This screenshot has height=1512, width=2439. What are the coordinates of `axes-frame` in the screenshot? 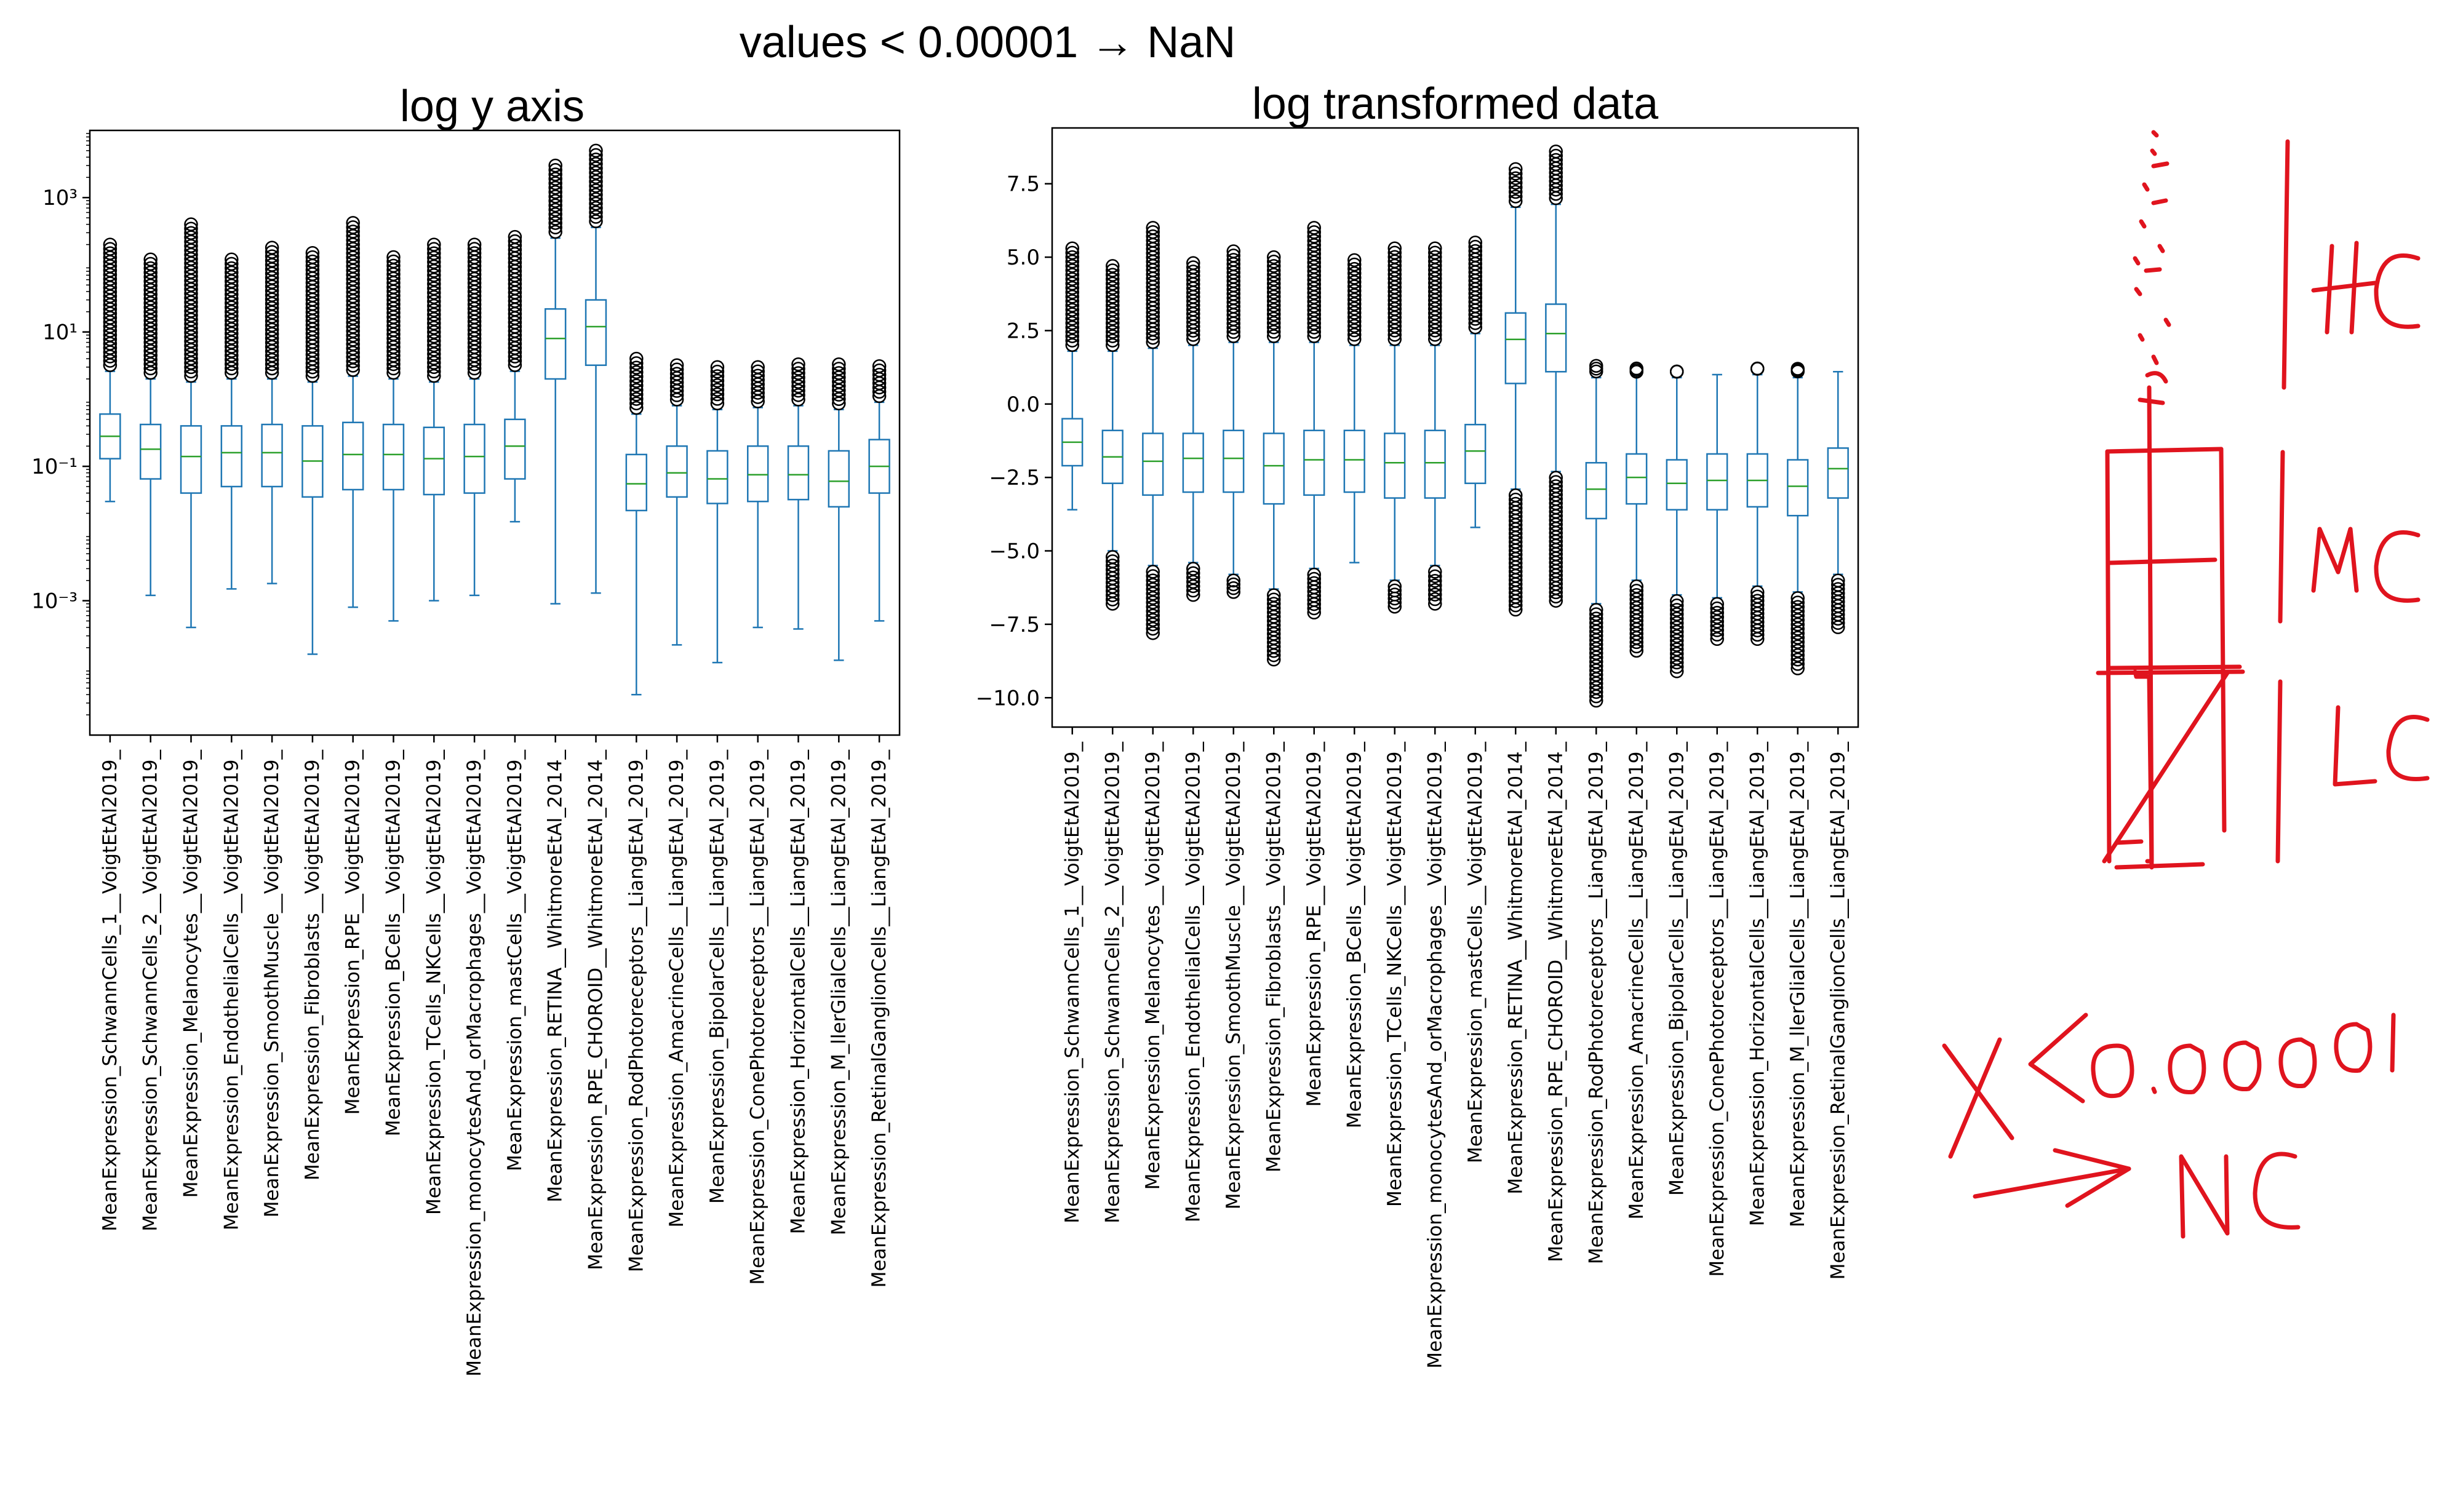 It's located at (1455, 427).